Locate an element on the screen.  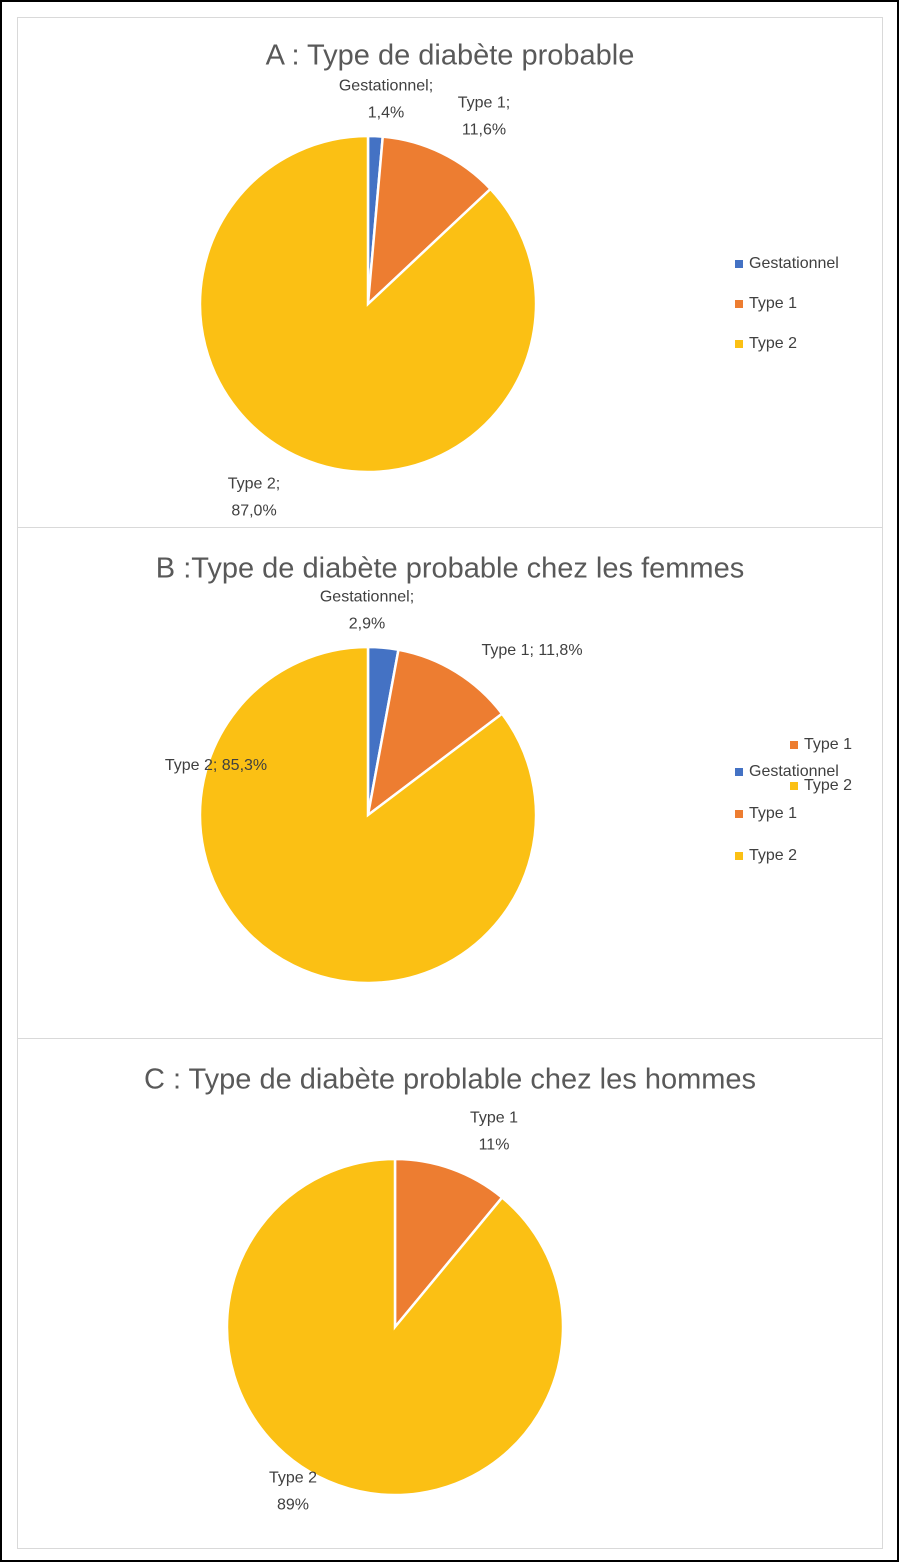
data-label: Type 2; 85,3% is located at coordinates (216, 765).